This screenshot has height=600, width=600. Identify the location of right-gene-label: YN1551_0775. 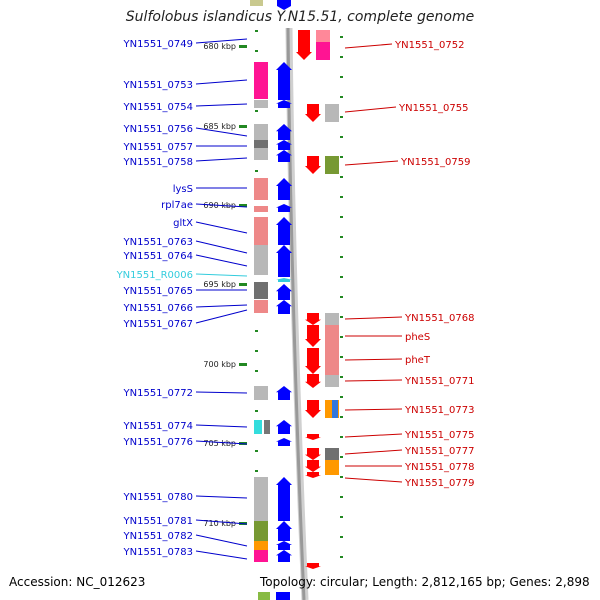
(439, 435).